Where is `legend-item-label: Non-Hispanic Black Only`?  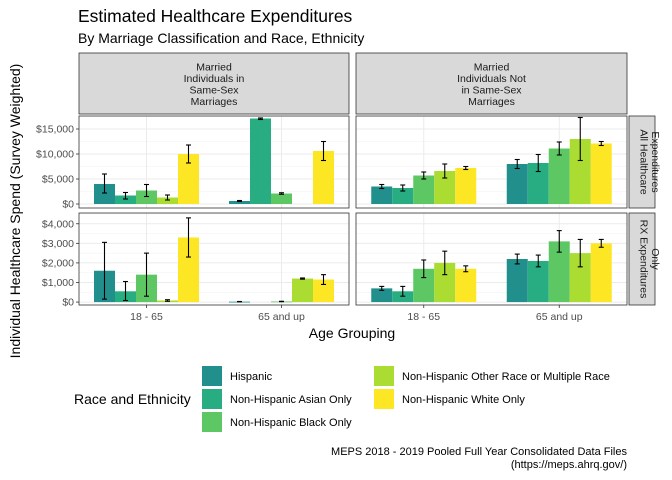 legend-item-label: Non-Hispanic Black Only is located at coordinates (291, 423).